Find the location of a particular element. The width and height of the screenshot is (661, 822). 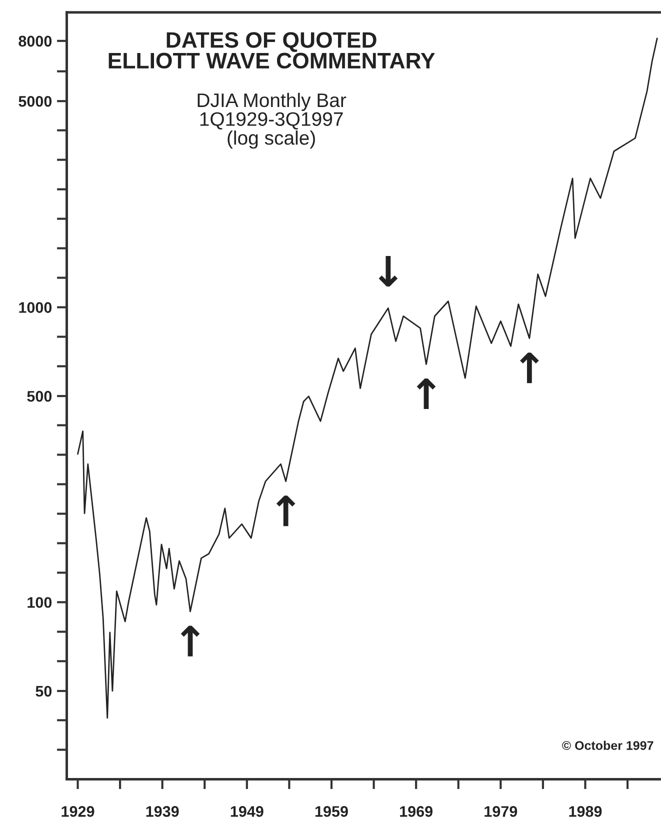

y-tick-label: 500 is located at coordinates (39, 396).